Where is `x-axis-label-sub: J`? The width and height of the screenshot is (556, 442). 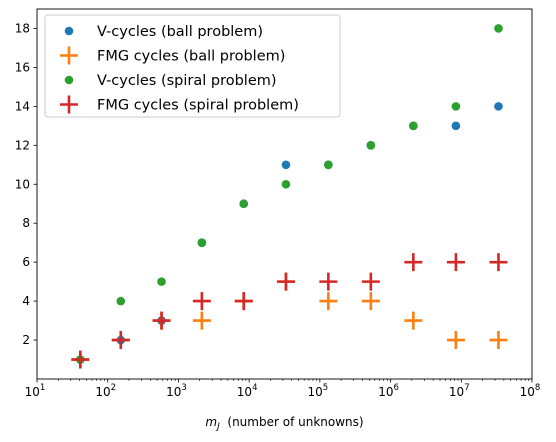
x-axis-label-sub: J is located at coordinates (217, 427).